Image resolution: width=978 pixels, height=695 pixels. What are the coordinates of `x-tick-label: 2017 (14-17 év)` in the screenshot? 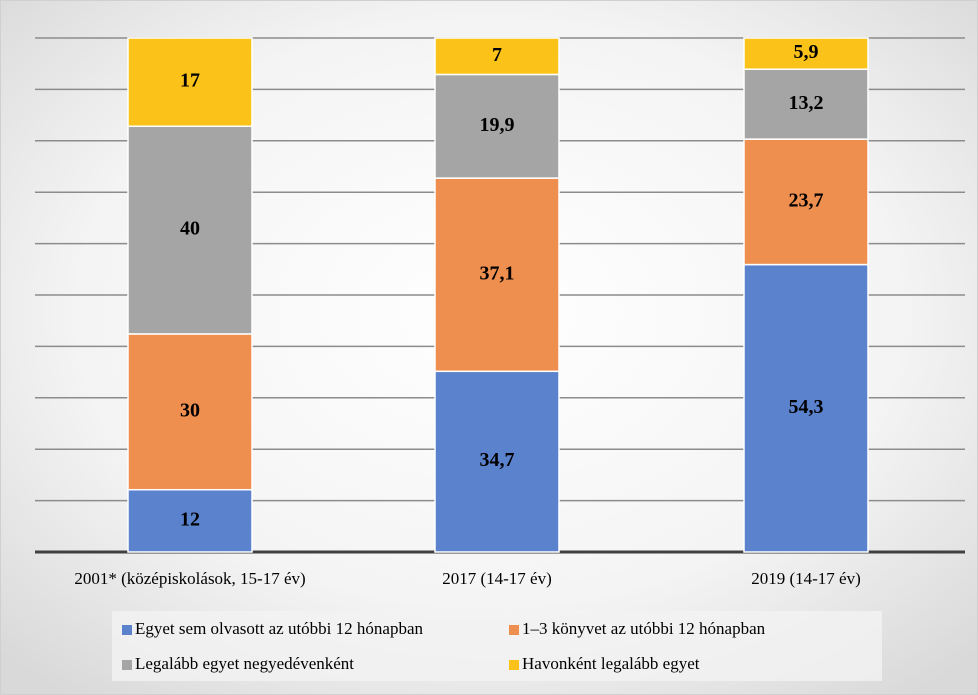 It's located at (497, 578).